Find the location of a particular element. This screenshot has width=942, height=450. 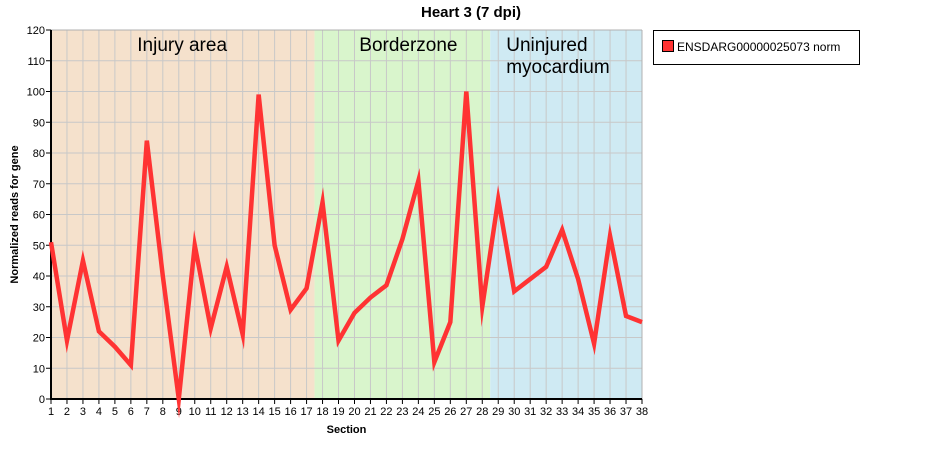

x-tick-label: 26 is located at coordinates (450, 412).